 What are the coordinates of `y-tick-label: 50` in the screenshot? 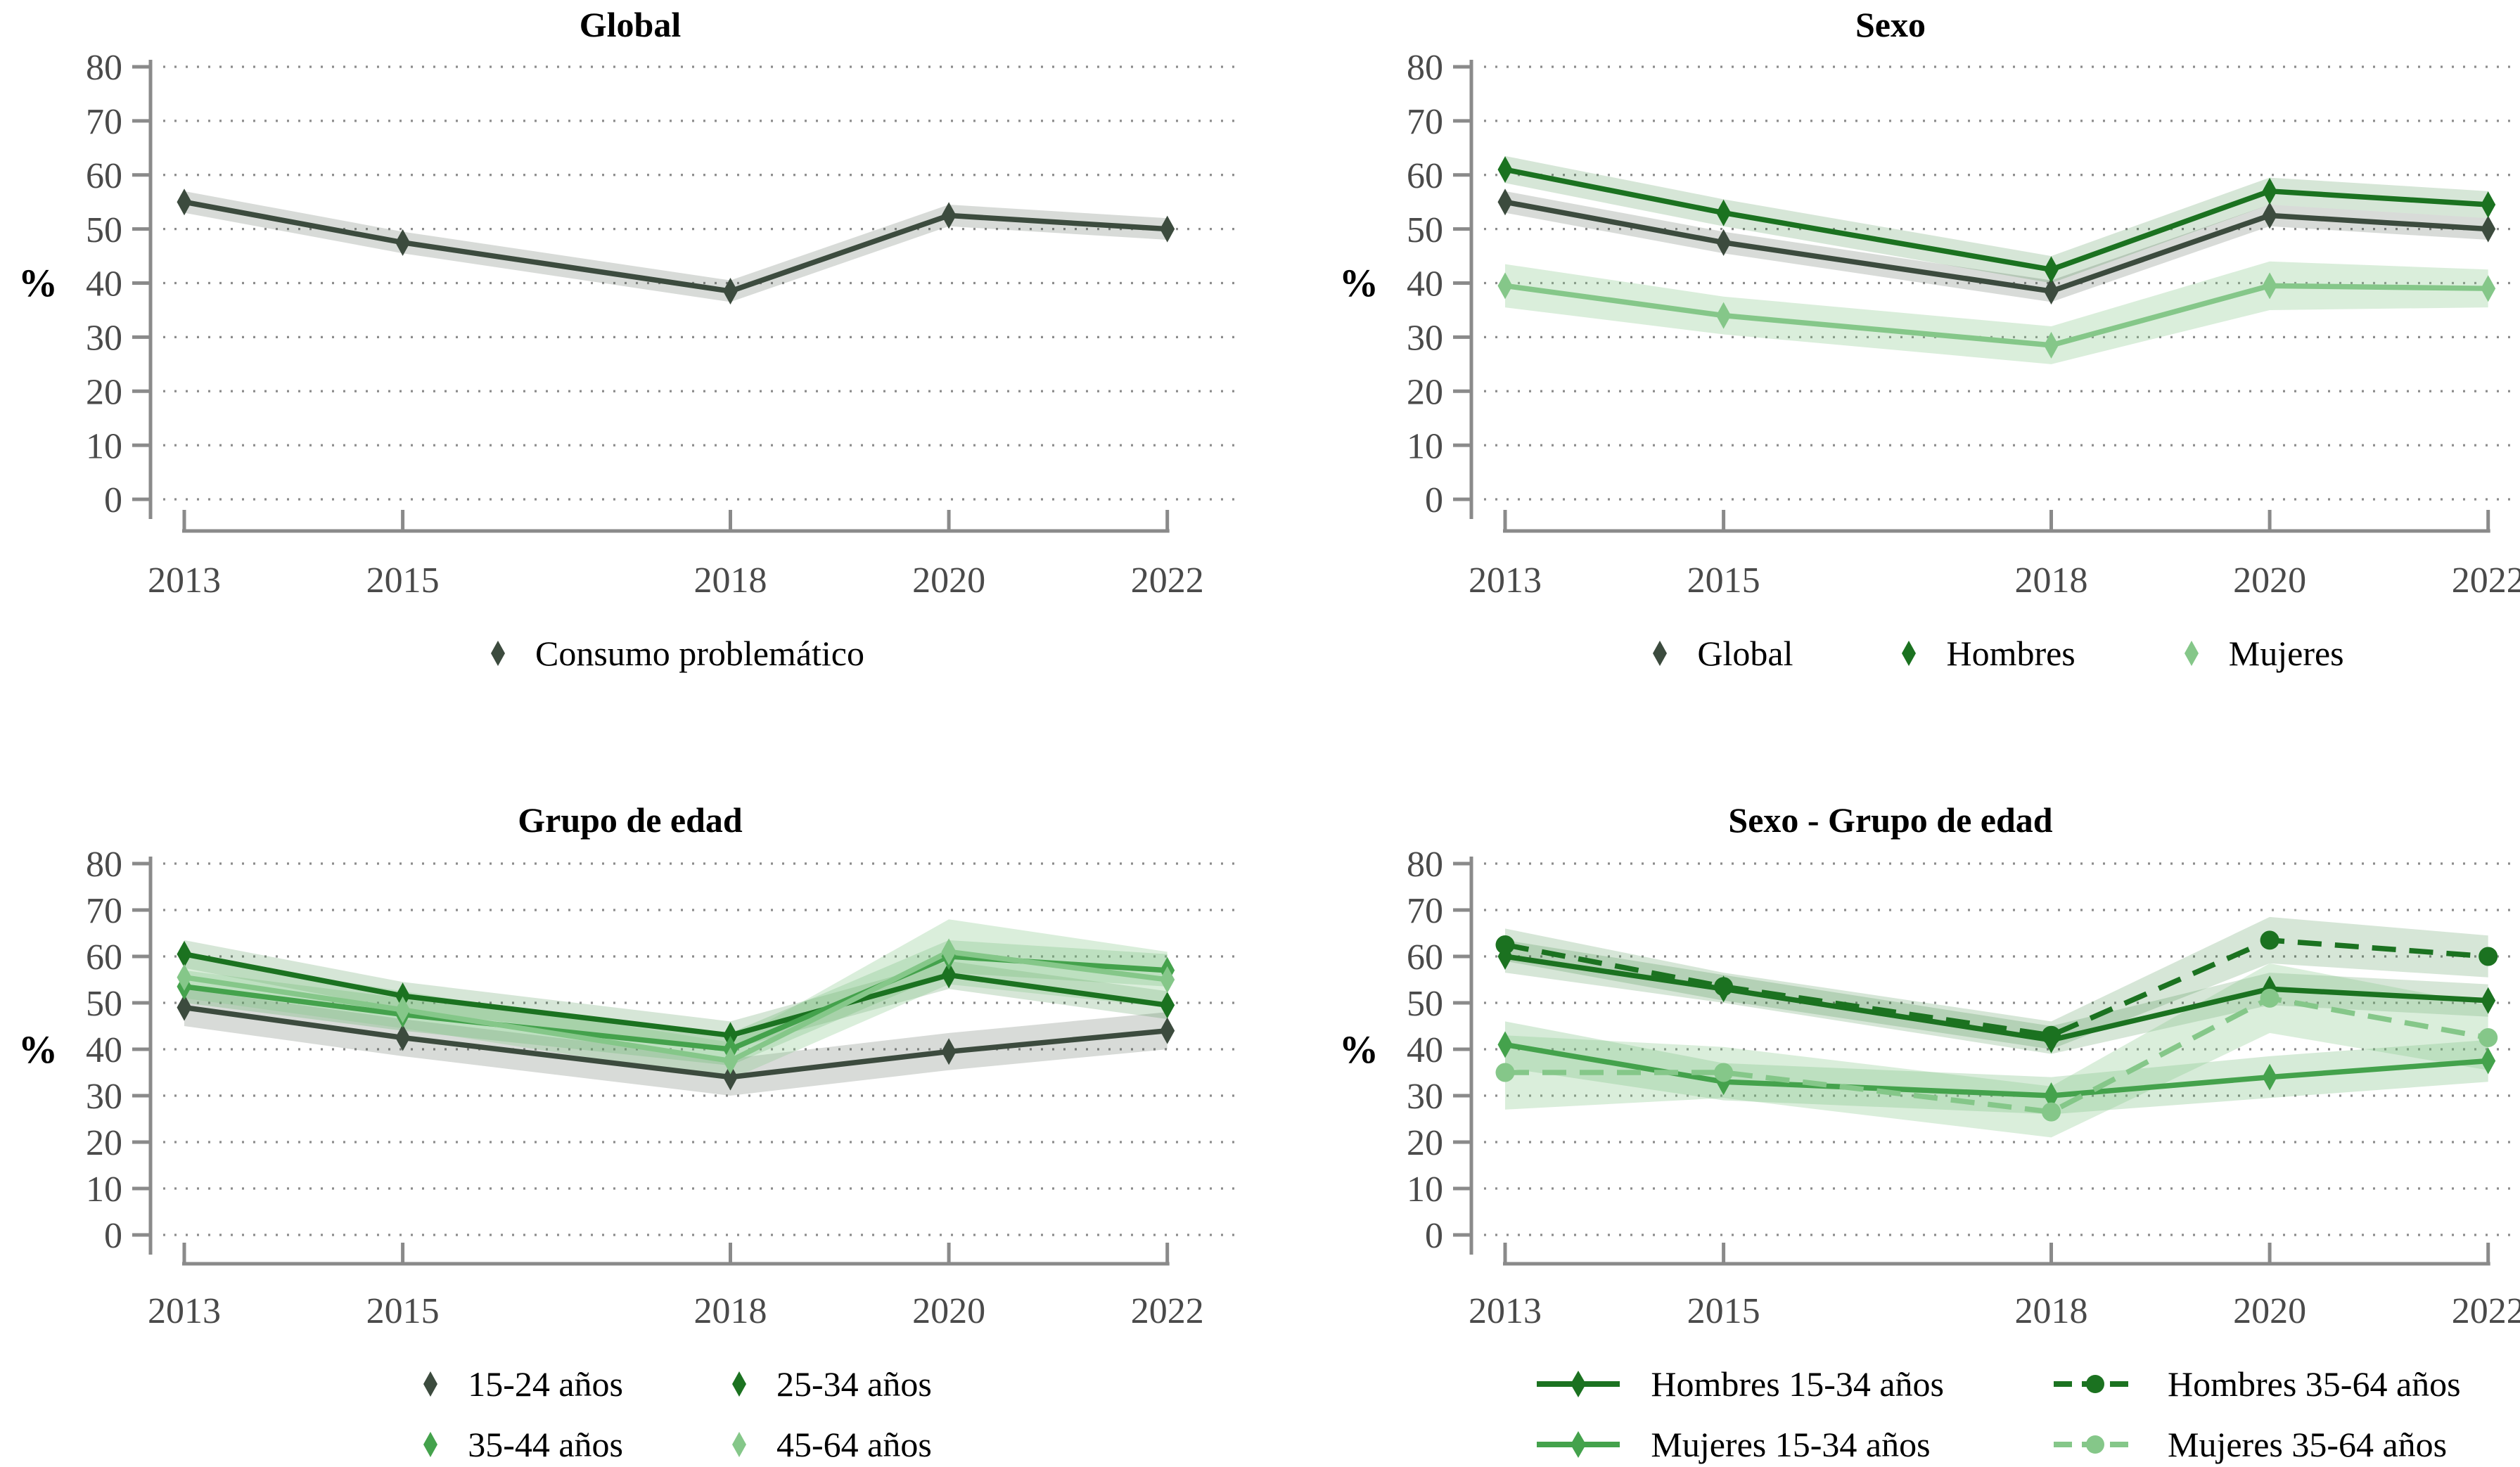 It's located at (104, 1004).